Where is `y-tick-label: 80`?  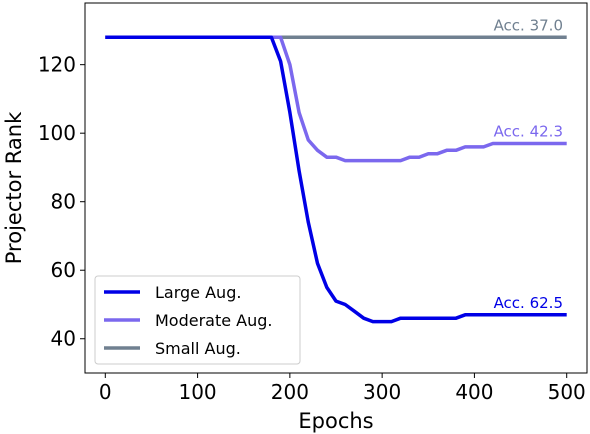
y-tick-label: 80 is located at coordinates (63, 202).